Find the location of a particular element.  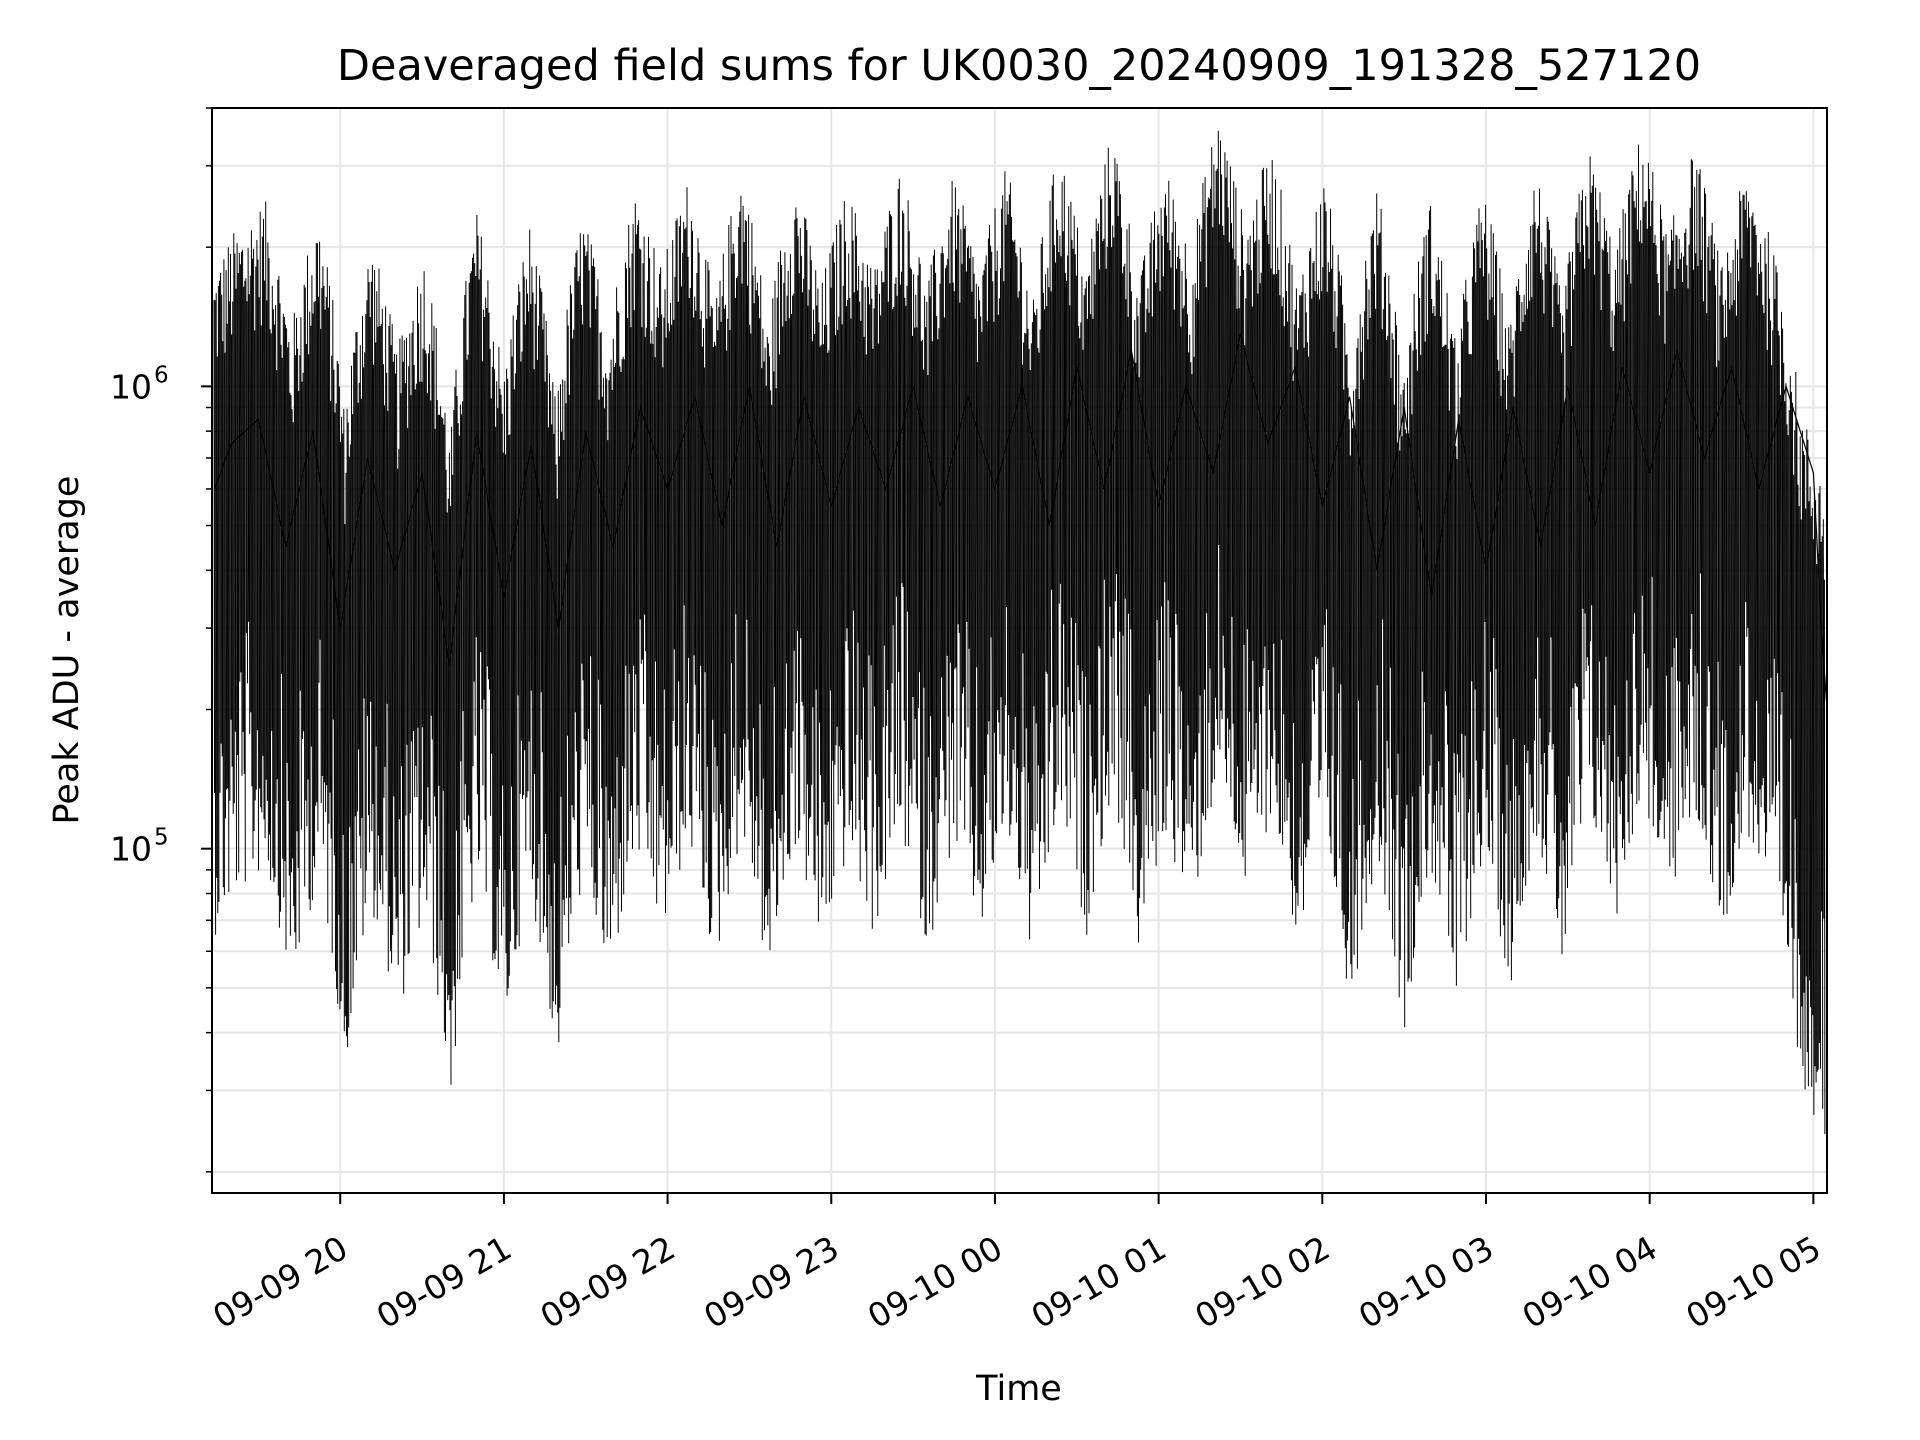

y-tick-exponent: 5 is located at coordinates (161, 838).